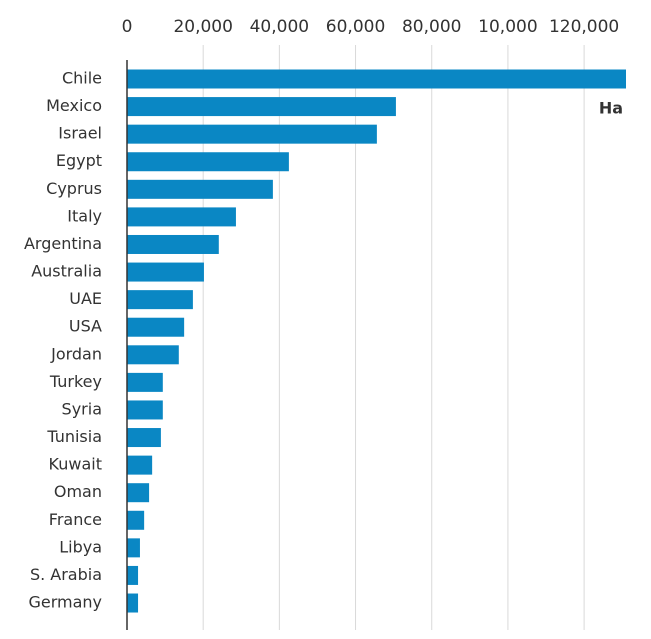 The width and height of the screenshot is (651, 639). Describe the element at coordinates (127, 27) in the screenshot. I see `x-tick-label: 0` at that location.